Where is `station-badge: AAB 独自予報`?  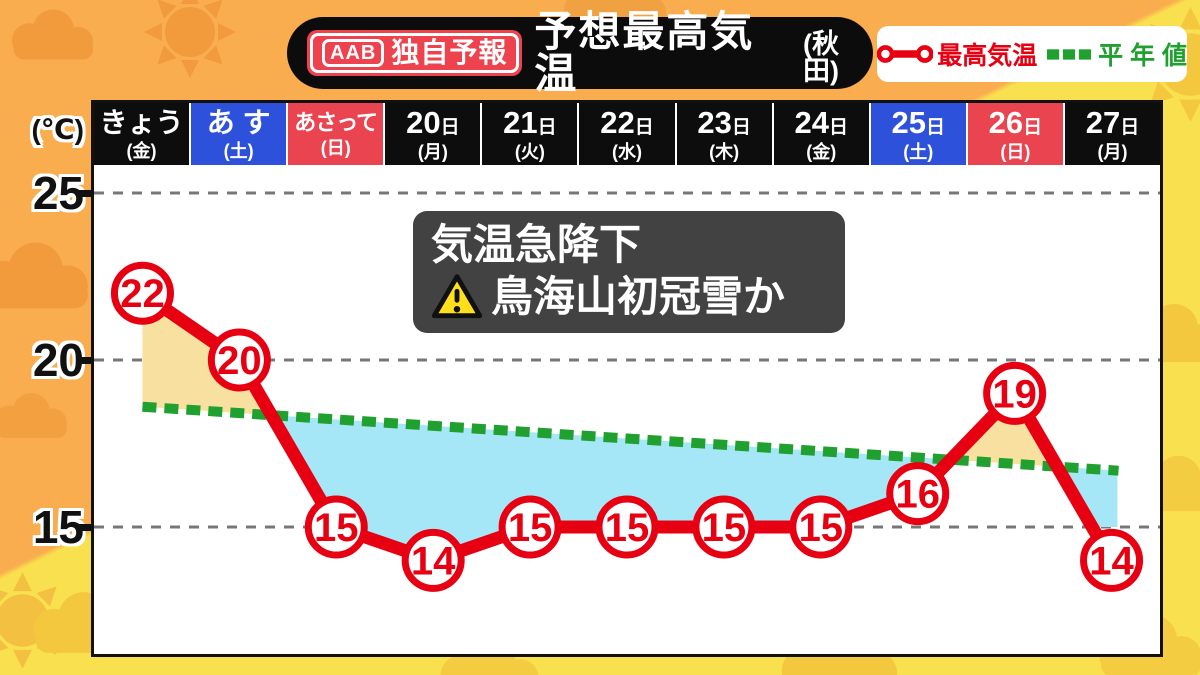 station-badge: AAB 独自予報 is located at coordinates (415, 53).